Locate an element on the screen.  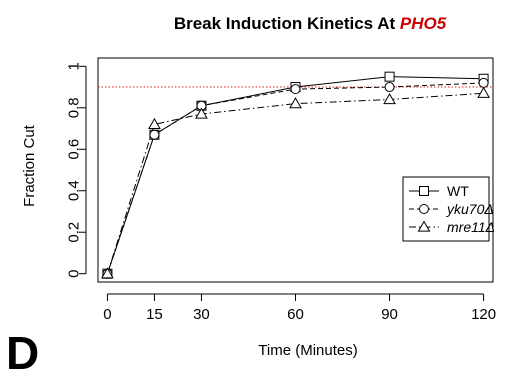
legend-label-1: yku70Δ is located at coordinates (470, 209).